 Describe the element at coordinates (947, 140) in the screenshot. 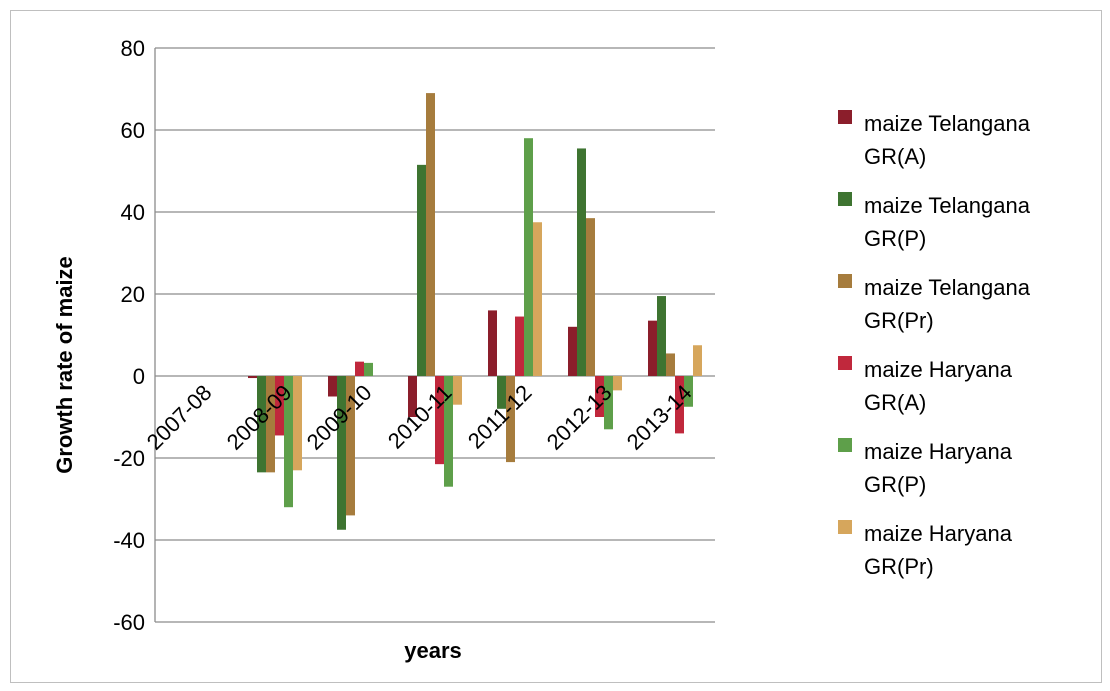

I see `legend-label: maize Telangana GR(A)` at that location.